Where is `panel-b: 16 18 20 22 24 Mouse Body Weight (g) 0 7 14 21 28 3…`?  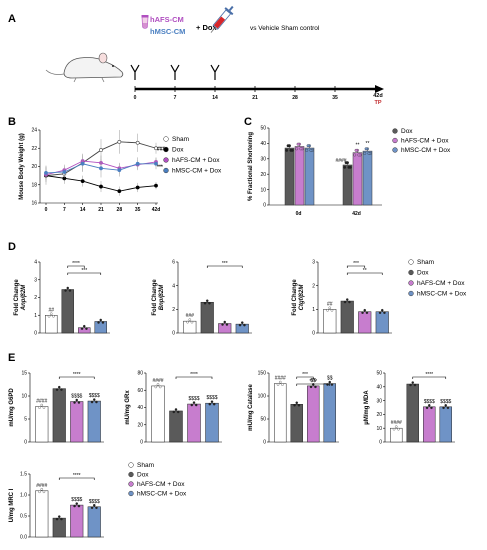
panel-b: 16 18 20 22 24 Mouse Body Weight (g) 0 7 14 21 28 3… is located at coordinates (120, 170).